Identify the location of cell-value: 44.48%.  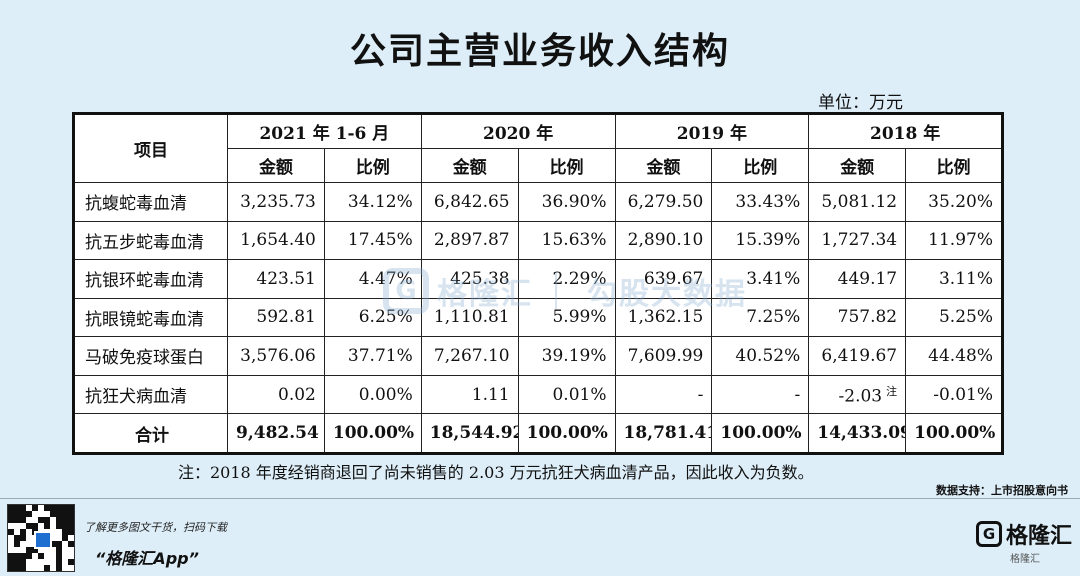
(960, 355).